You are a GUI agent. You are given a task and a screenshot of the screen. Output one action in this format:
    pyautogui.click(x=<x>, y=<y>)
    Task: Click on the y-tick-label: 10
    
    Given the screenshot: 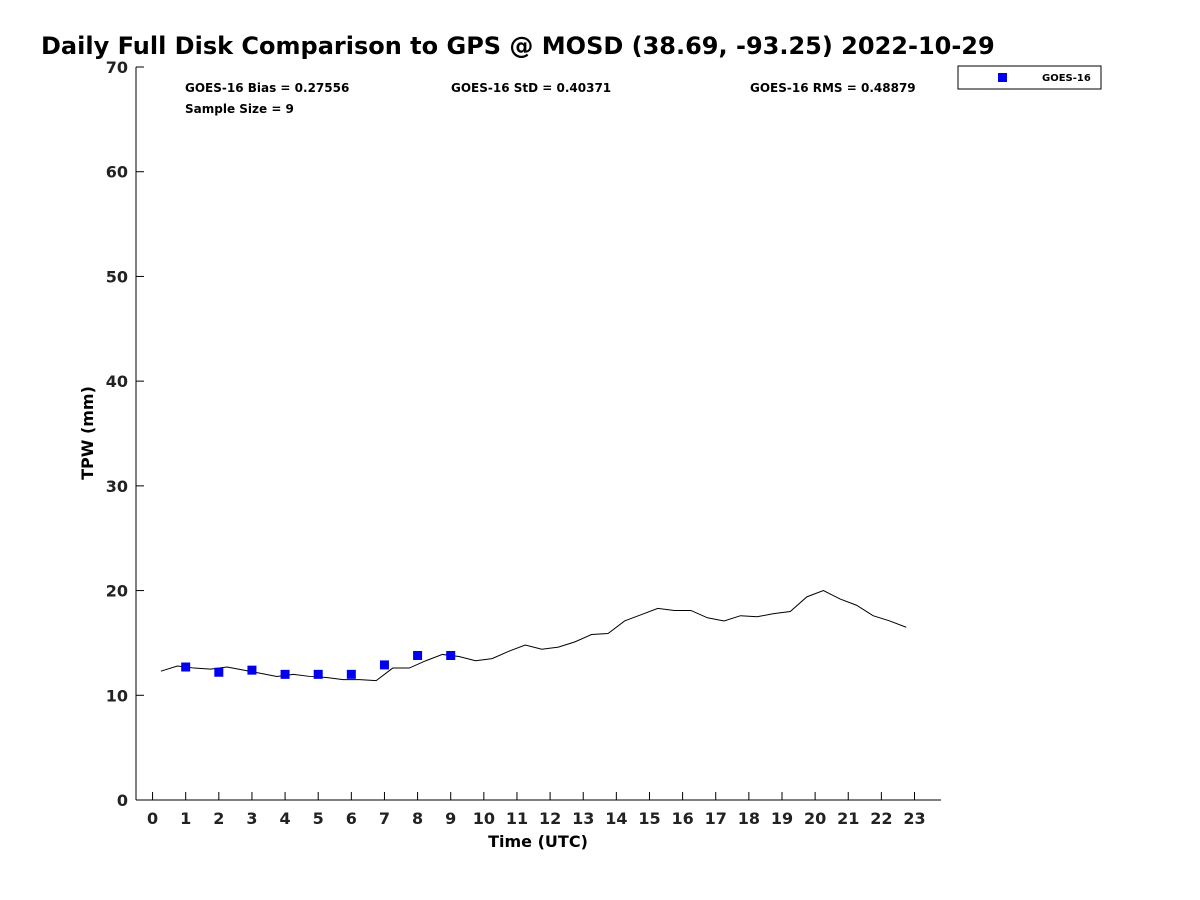 What is the action you would take?
    pyautogui.click(x=117, y=695)
    